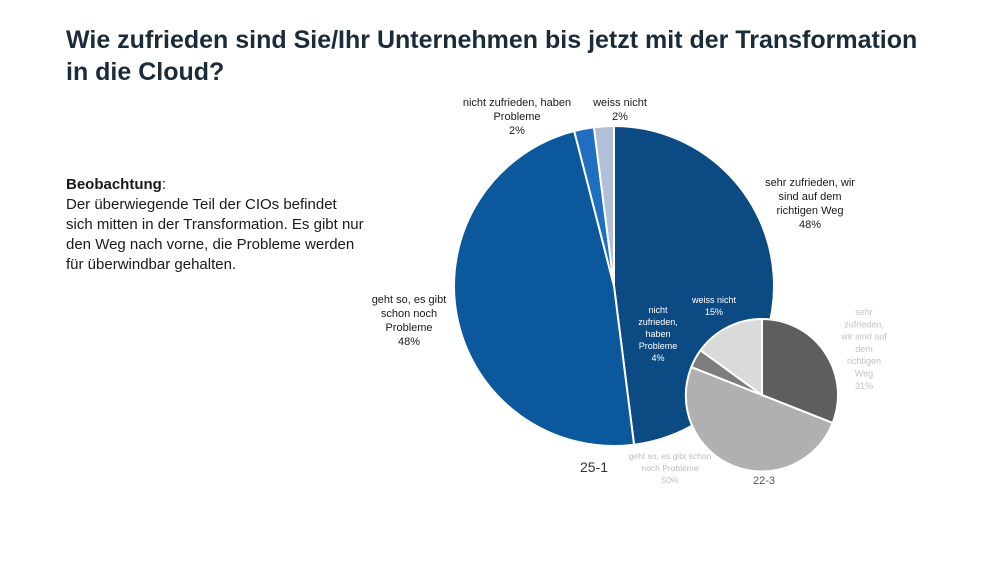 The height and width of the screenshot is (563, 1000). Describe the element at coordinates (759, 419) in the screenshot. I see `pie-22-3-slice-geht-so-es-gibt-schon-noch-probleme` at that location.